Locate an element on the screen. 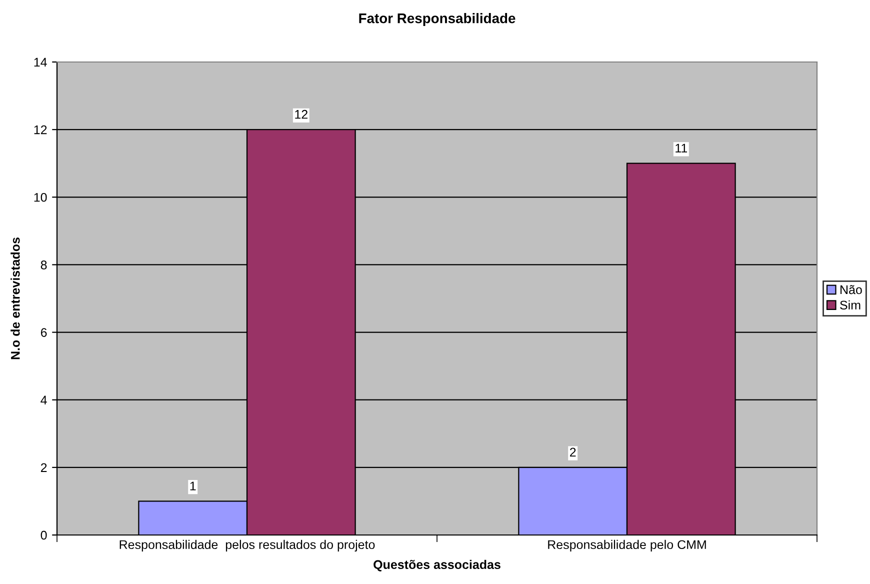 The width and height of the screenshot is (870, 584). y-tick-label: 2 is located at coordinates (43, 467).